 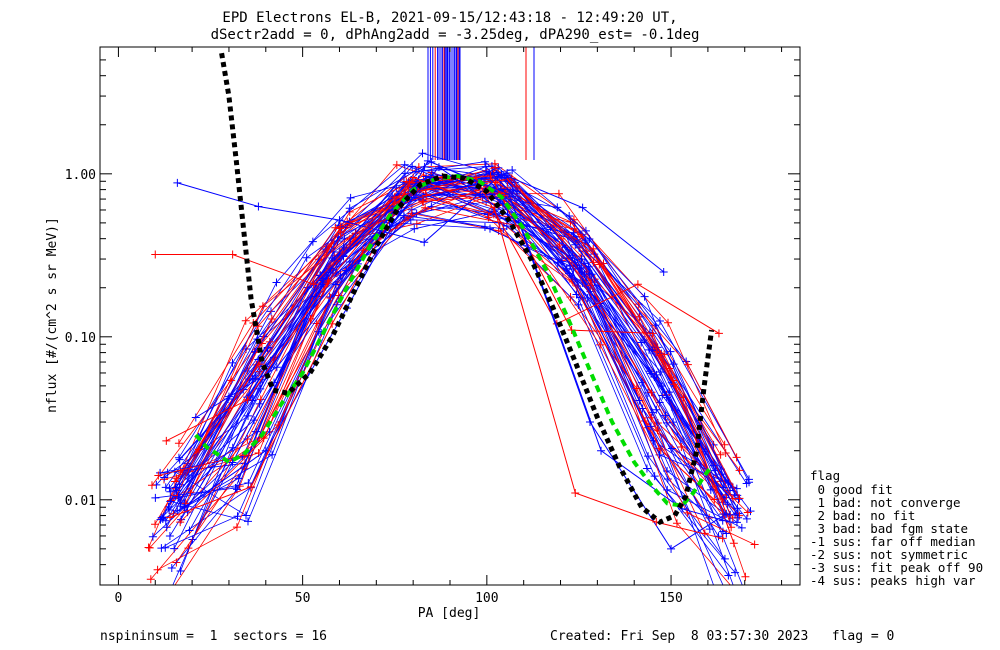 I want to click on legend-entry: 3 bad: bad fgm state, so click(x=889, y=528).